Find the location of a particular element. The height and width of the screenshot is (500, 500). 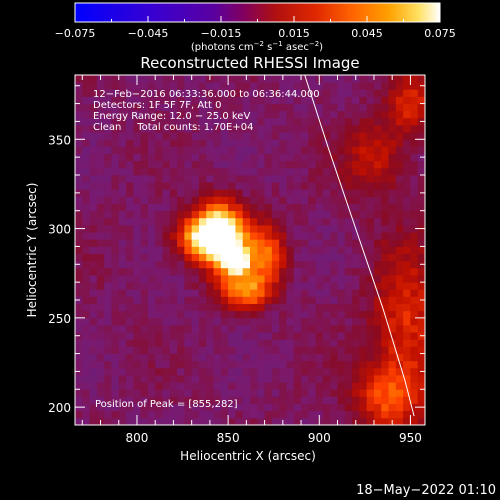

clean-counts-text: Clean Total counts: 1.70E+04 is located at coordinates (173, 127).